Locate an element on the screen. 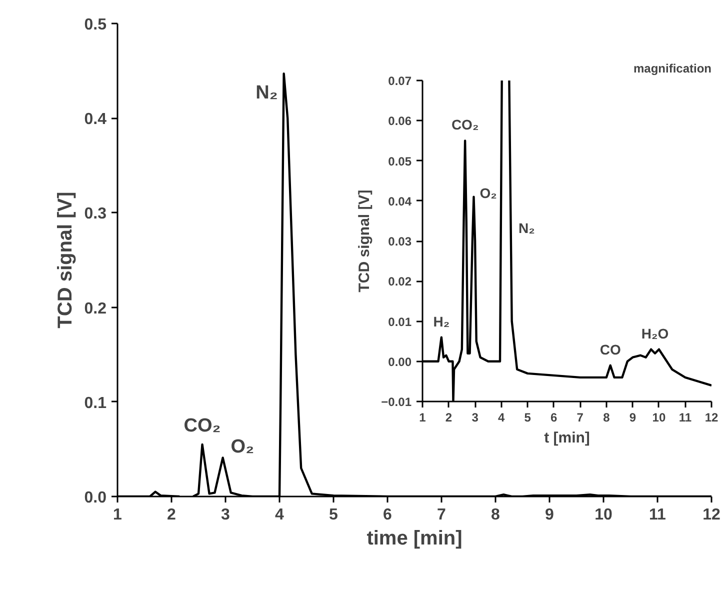 The image size is (725, 592). annotation: H₂O is located at coordinates (655, 333).